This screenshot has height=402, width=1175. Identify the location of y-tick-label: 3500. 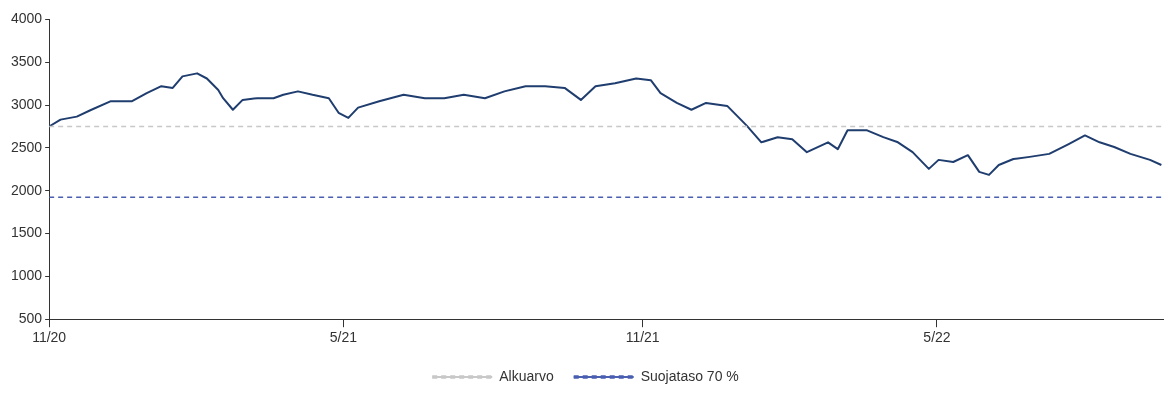
(26, 61).